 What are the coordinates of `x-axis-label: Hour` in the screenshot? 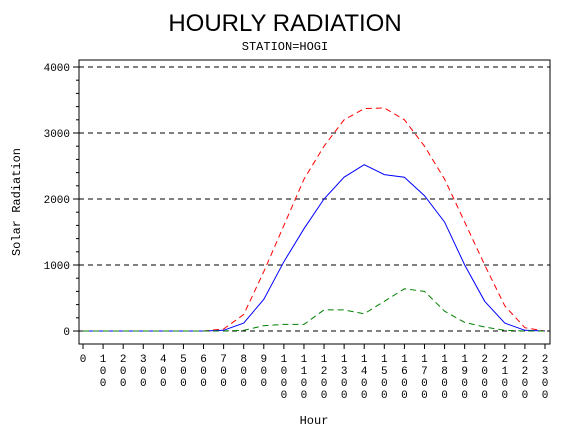 It's located at (314, 421).